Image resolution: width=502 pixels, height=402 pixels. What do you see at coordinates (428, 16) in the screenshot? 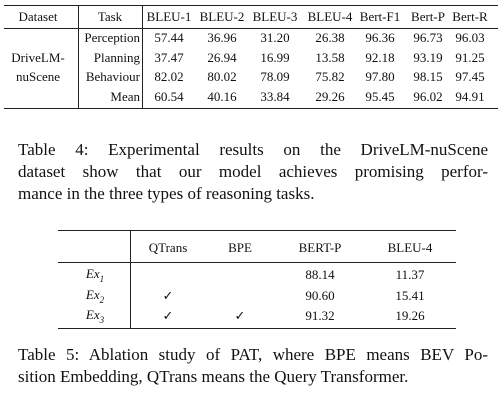
I see `header-cell: Bert-P` at bounding box center [428, 16].